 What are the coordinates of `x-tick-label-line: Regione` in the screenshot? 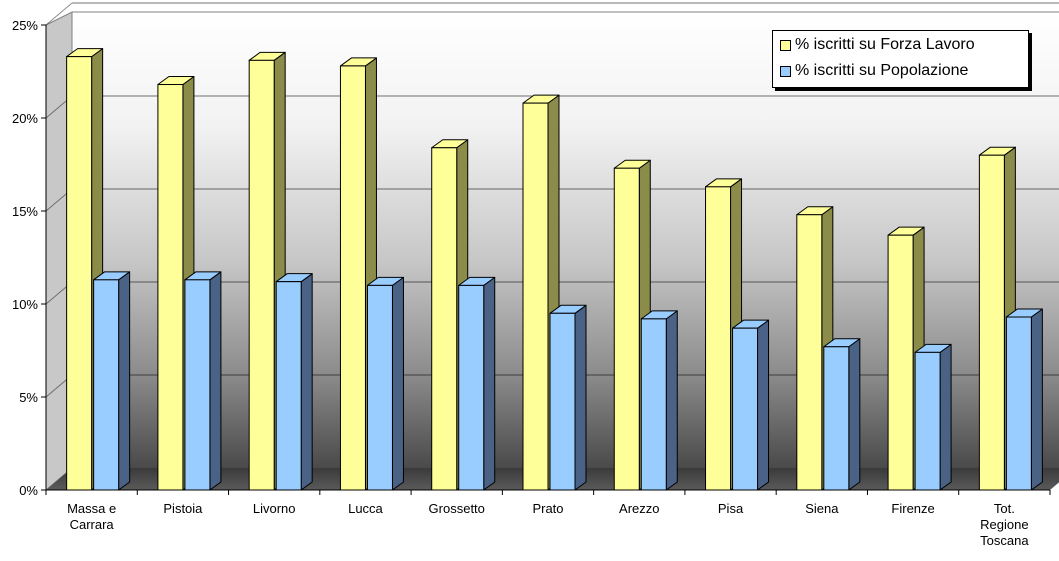 It's located at (1004, 524).